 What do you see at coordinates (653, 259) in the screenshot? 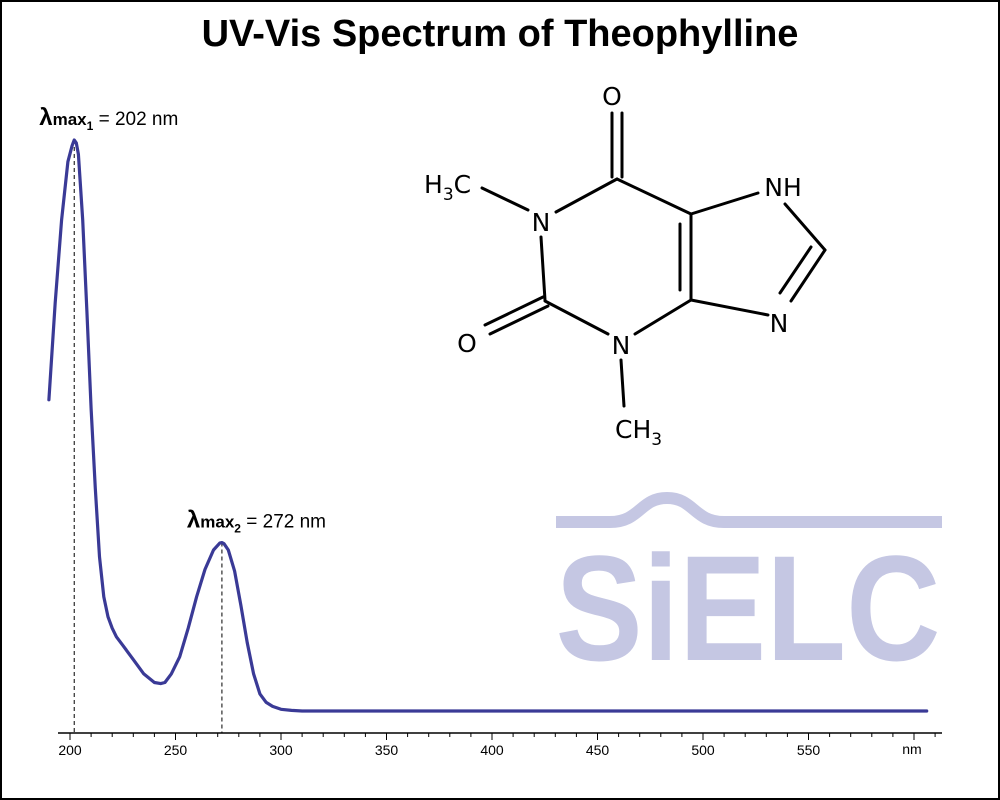
I see `theophylline-structure` at bounding box center [653, 259].